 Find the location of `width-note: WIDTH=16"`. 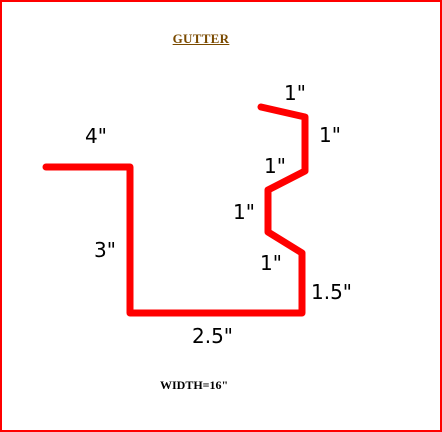

width-note: WIDTH=16" is located at coordinates (194, 385).